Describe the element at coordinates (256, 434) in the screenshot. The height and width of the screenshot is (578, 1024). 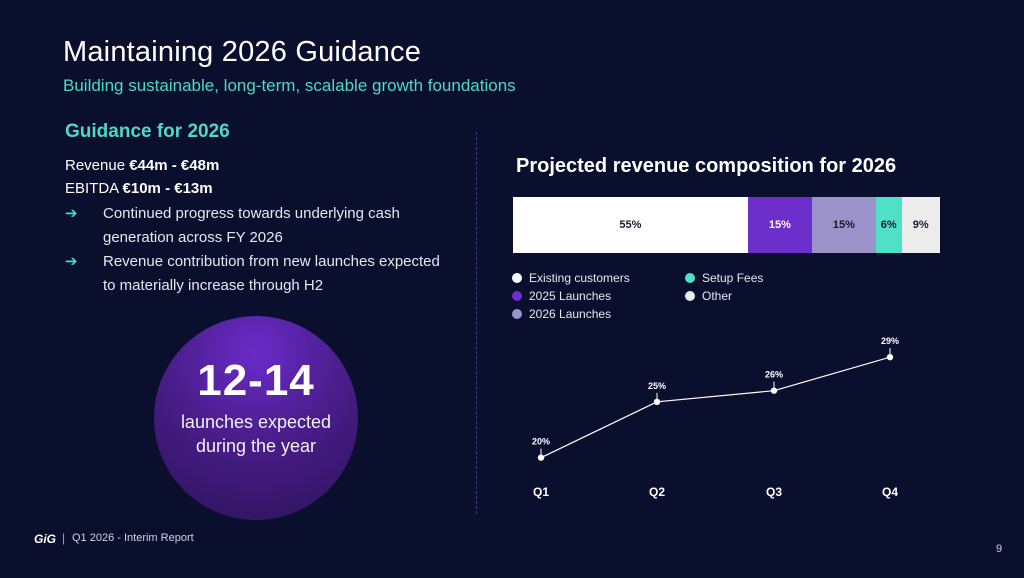
I see `launches-caption: launches expected during the year` at that location.